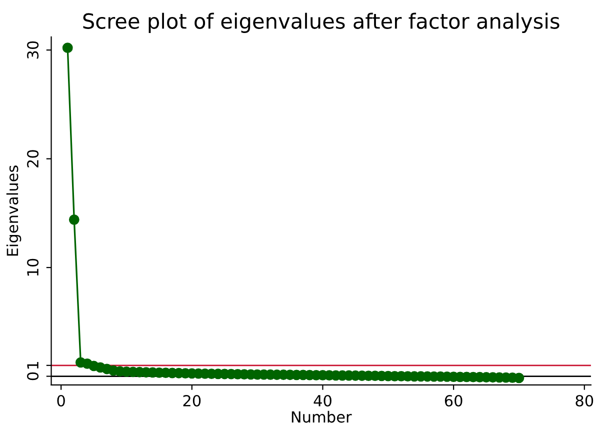 The width and height of the screenshot is (603, 435). What do you see at coordinates (585, 400) in the screenshot?
I see `x-tick-label: 80` at bounding box center [585, 400].